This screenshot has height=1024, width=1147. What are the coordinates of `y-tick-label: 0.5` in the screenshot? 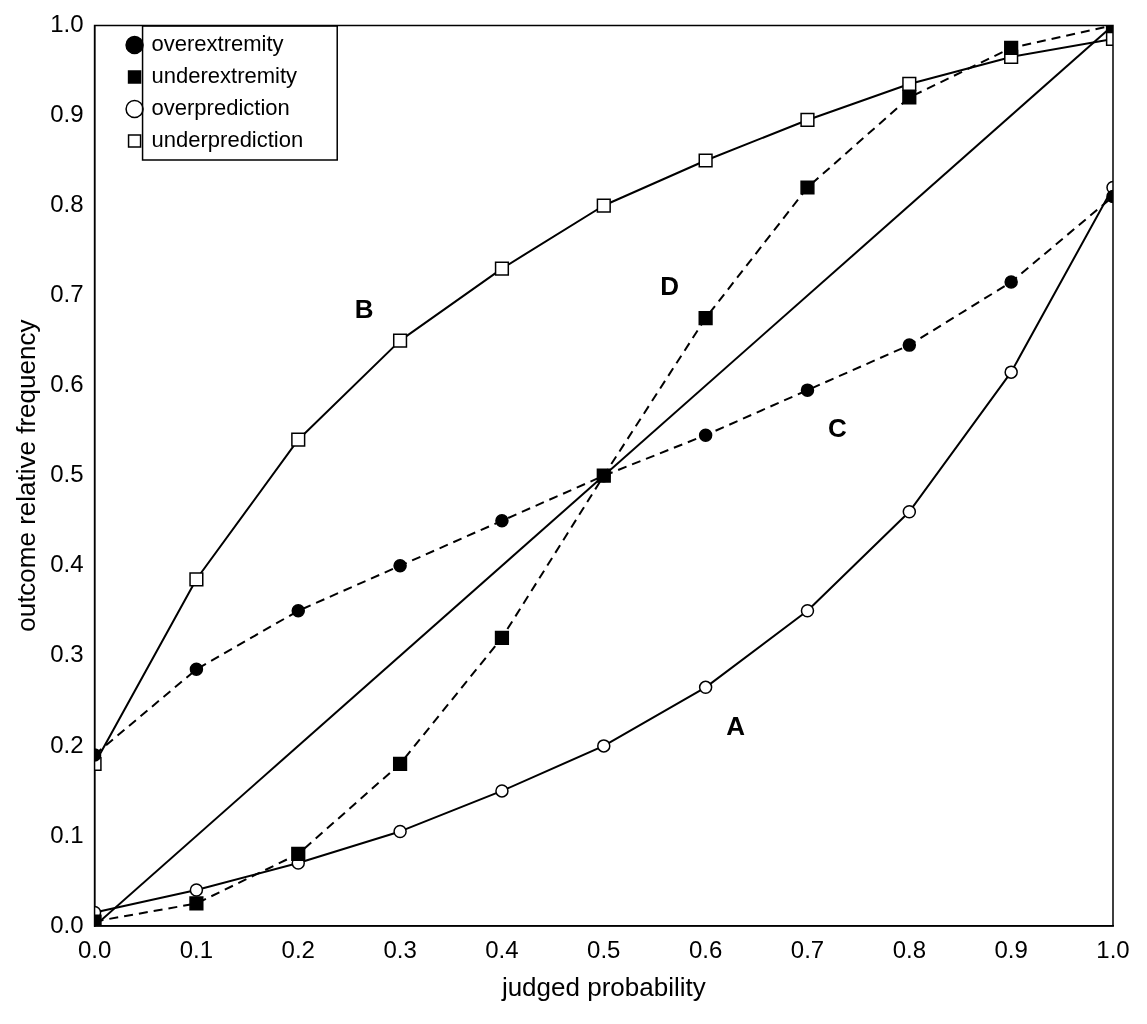 It's located at (67, 474).